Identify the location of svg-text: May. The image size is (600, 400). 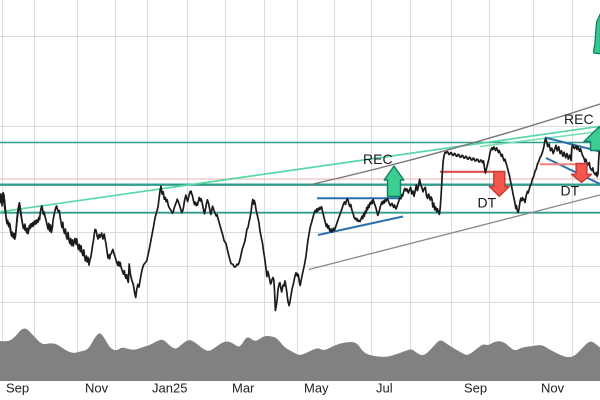
(316, 388).